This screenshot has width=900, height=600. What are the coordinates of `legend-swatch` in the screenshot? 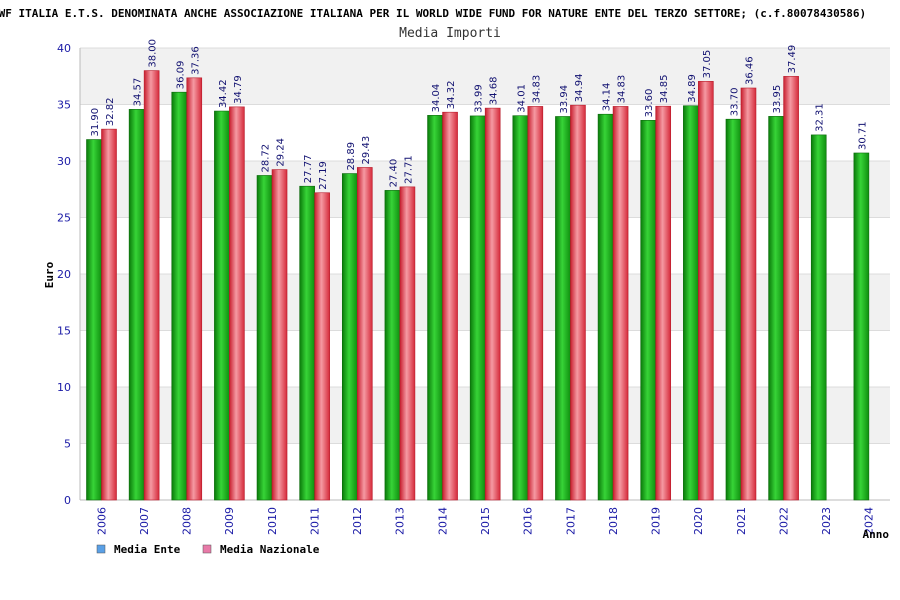 It's located at (207, 549).